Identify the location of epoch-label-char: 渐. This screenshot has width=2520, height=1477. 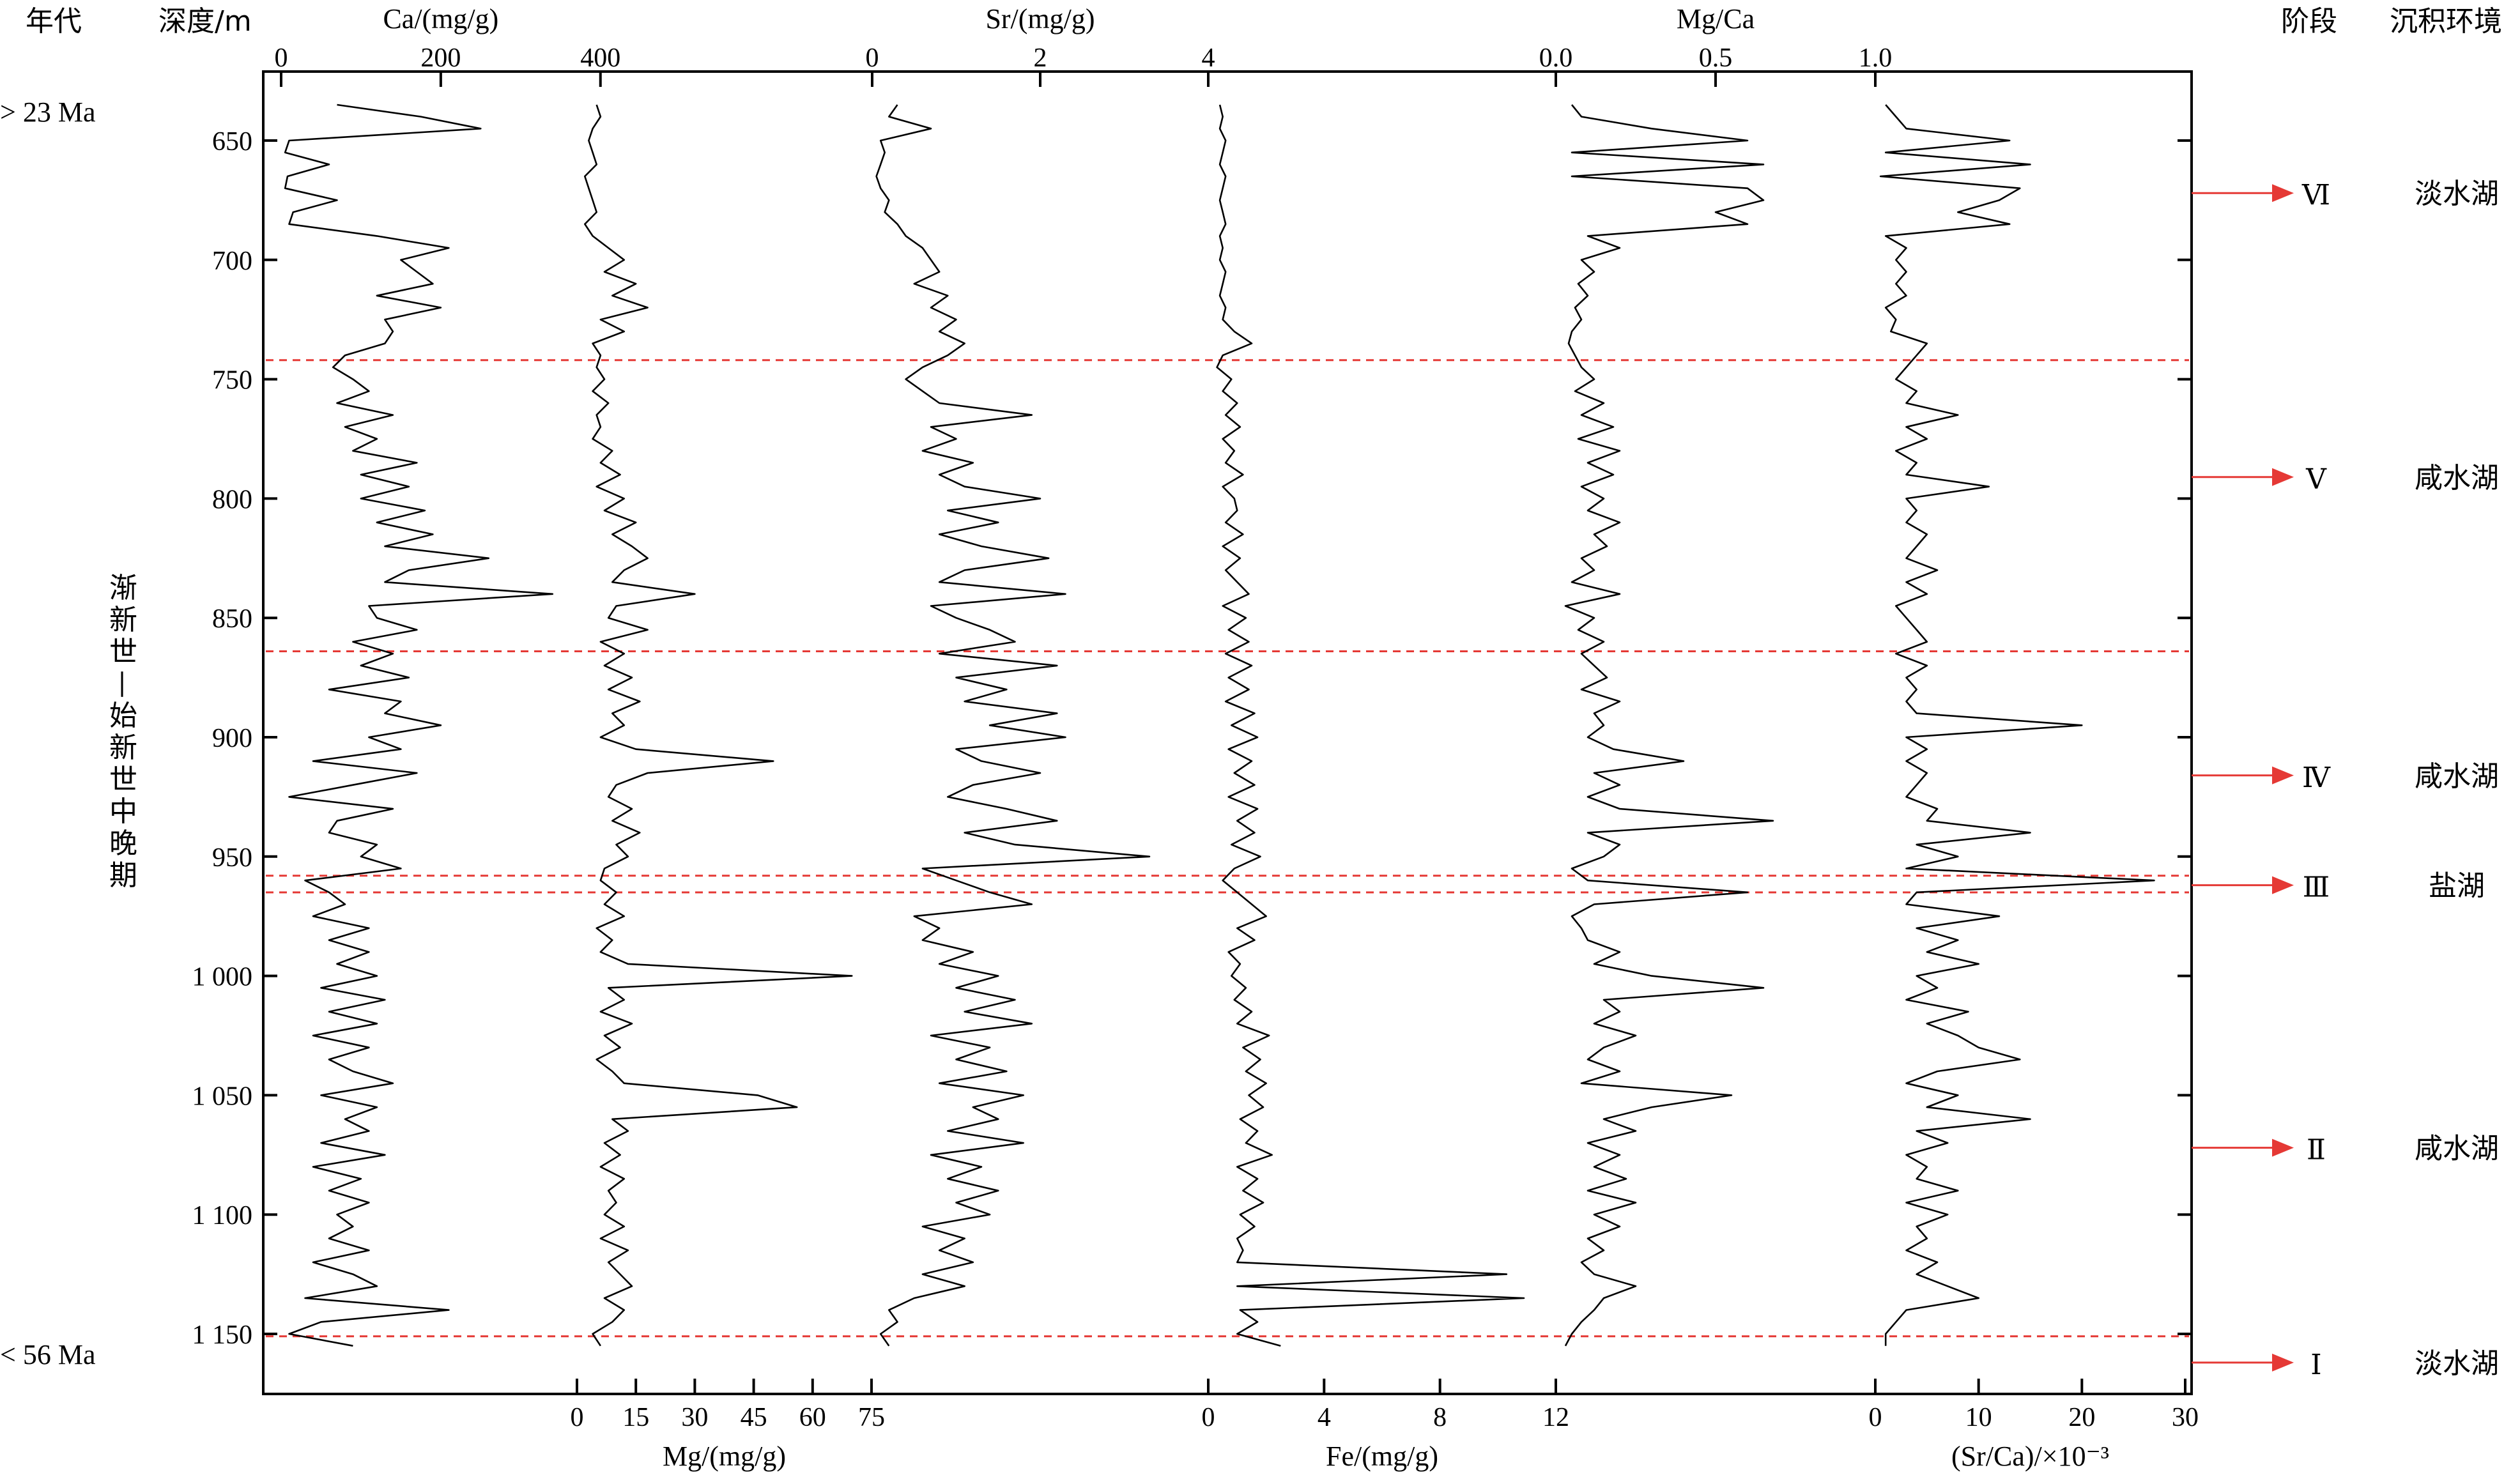
(123, 588).